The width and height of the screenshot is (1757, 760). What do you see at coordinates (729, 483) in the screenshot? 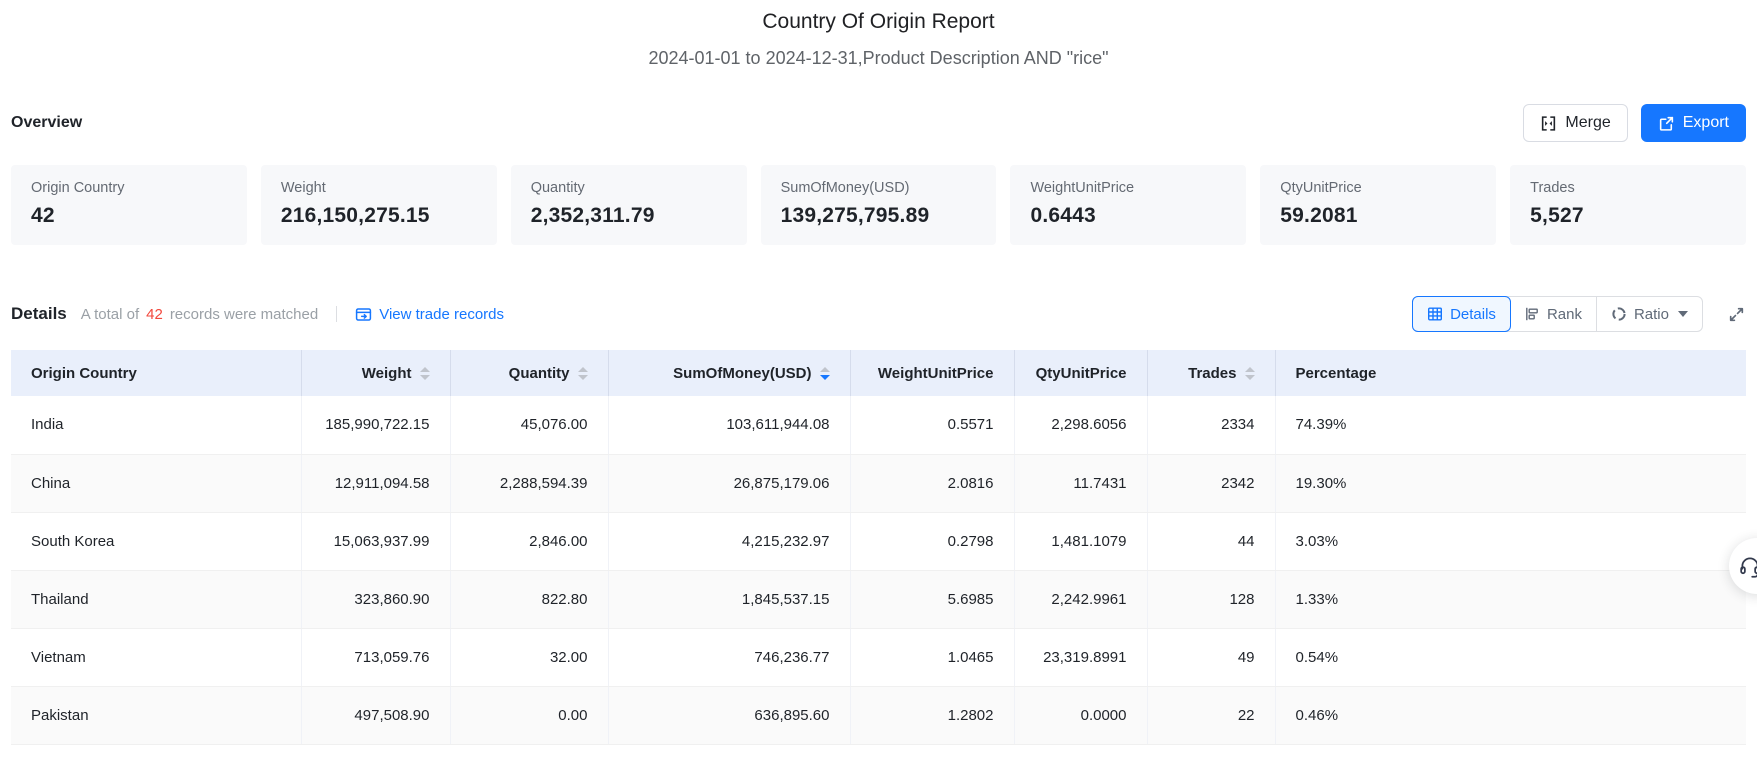
I see `cell-sum-of-money: 26,875,179.06` at bounding box center [729, 483].